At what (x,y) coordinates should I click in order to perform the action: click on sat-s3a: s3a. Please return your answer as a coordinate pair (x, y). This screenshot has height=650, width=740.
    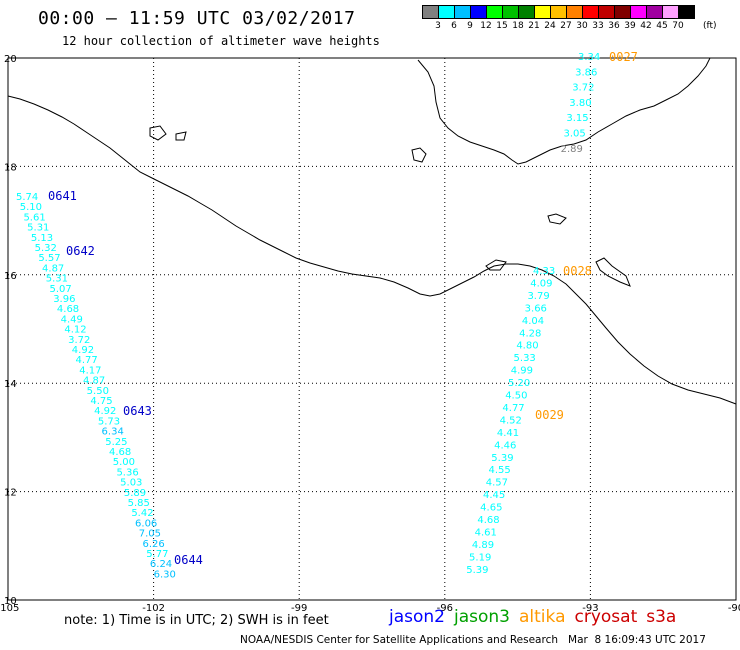
    Looking at the image, I should click on (661, 617).